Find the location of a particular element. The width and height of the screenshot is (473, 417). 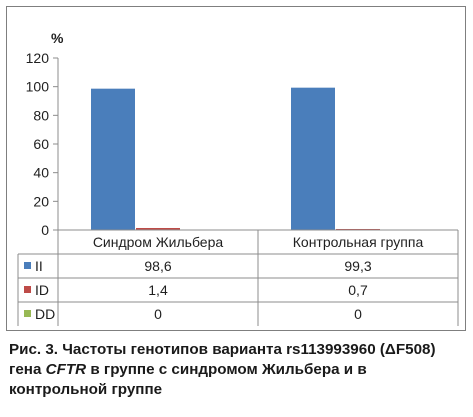

data-label: 98,6 is located at coordinates (157, 266).